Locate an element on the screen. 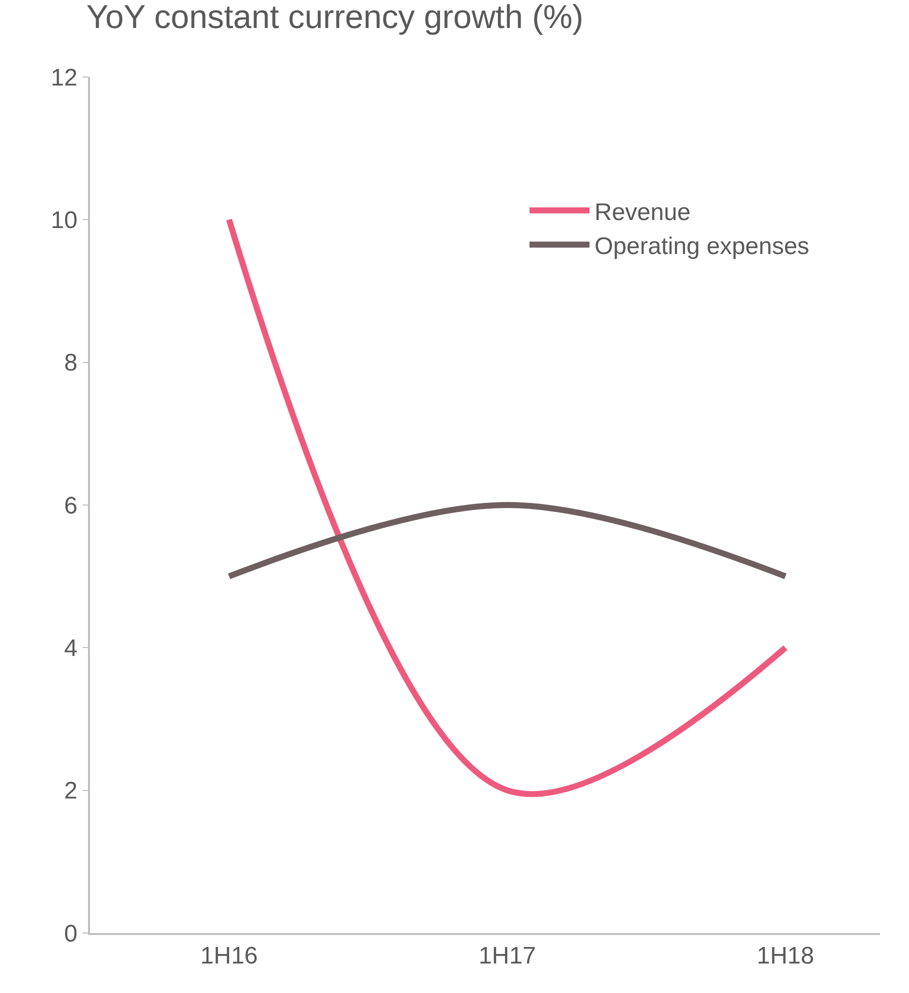 This screenshot has width=909, height=993. legend-label: Revenue is located at coordinates (642, 212).